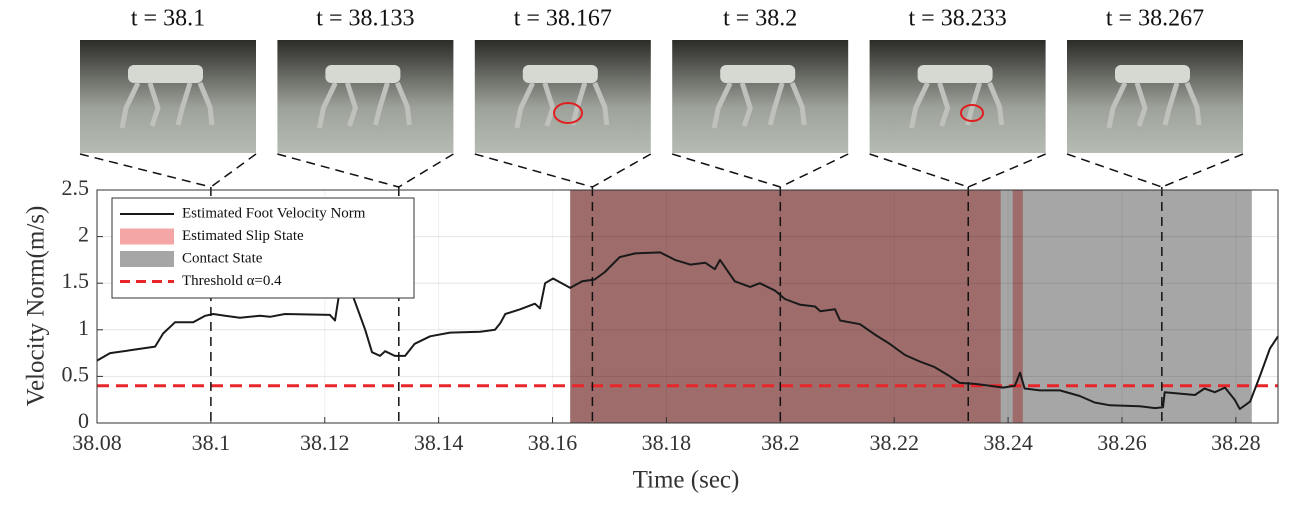 The width and height of the screenshot is (1303, 506). What do you see at coordinates (686, 480) in the screenshot?
I see `x-axis-title: Time (sec)` at bounding box center [686, 480].